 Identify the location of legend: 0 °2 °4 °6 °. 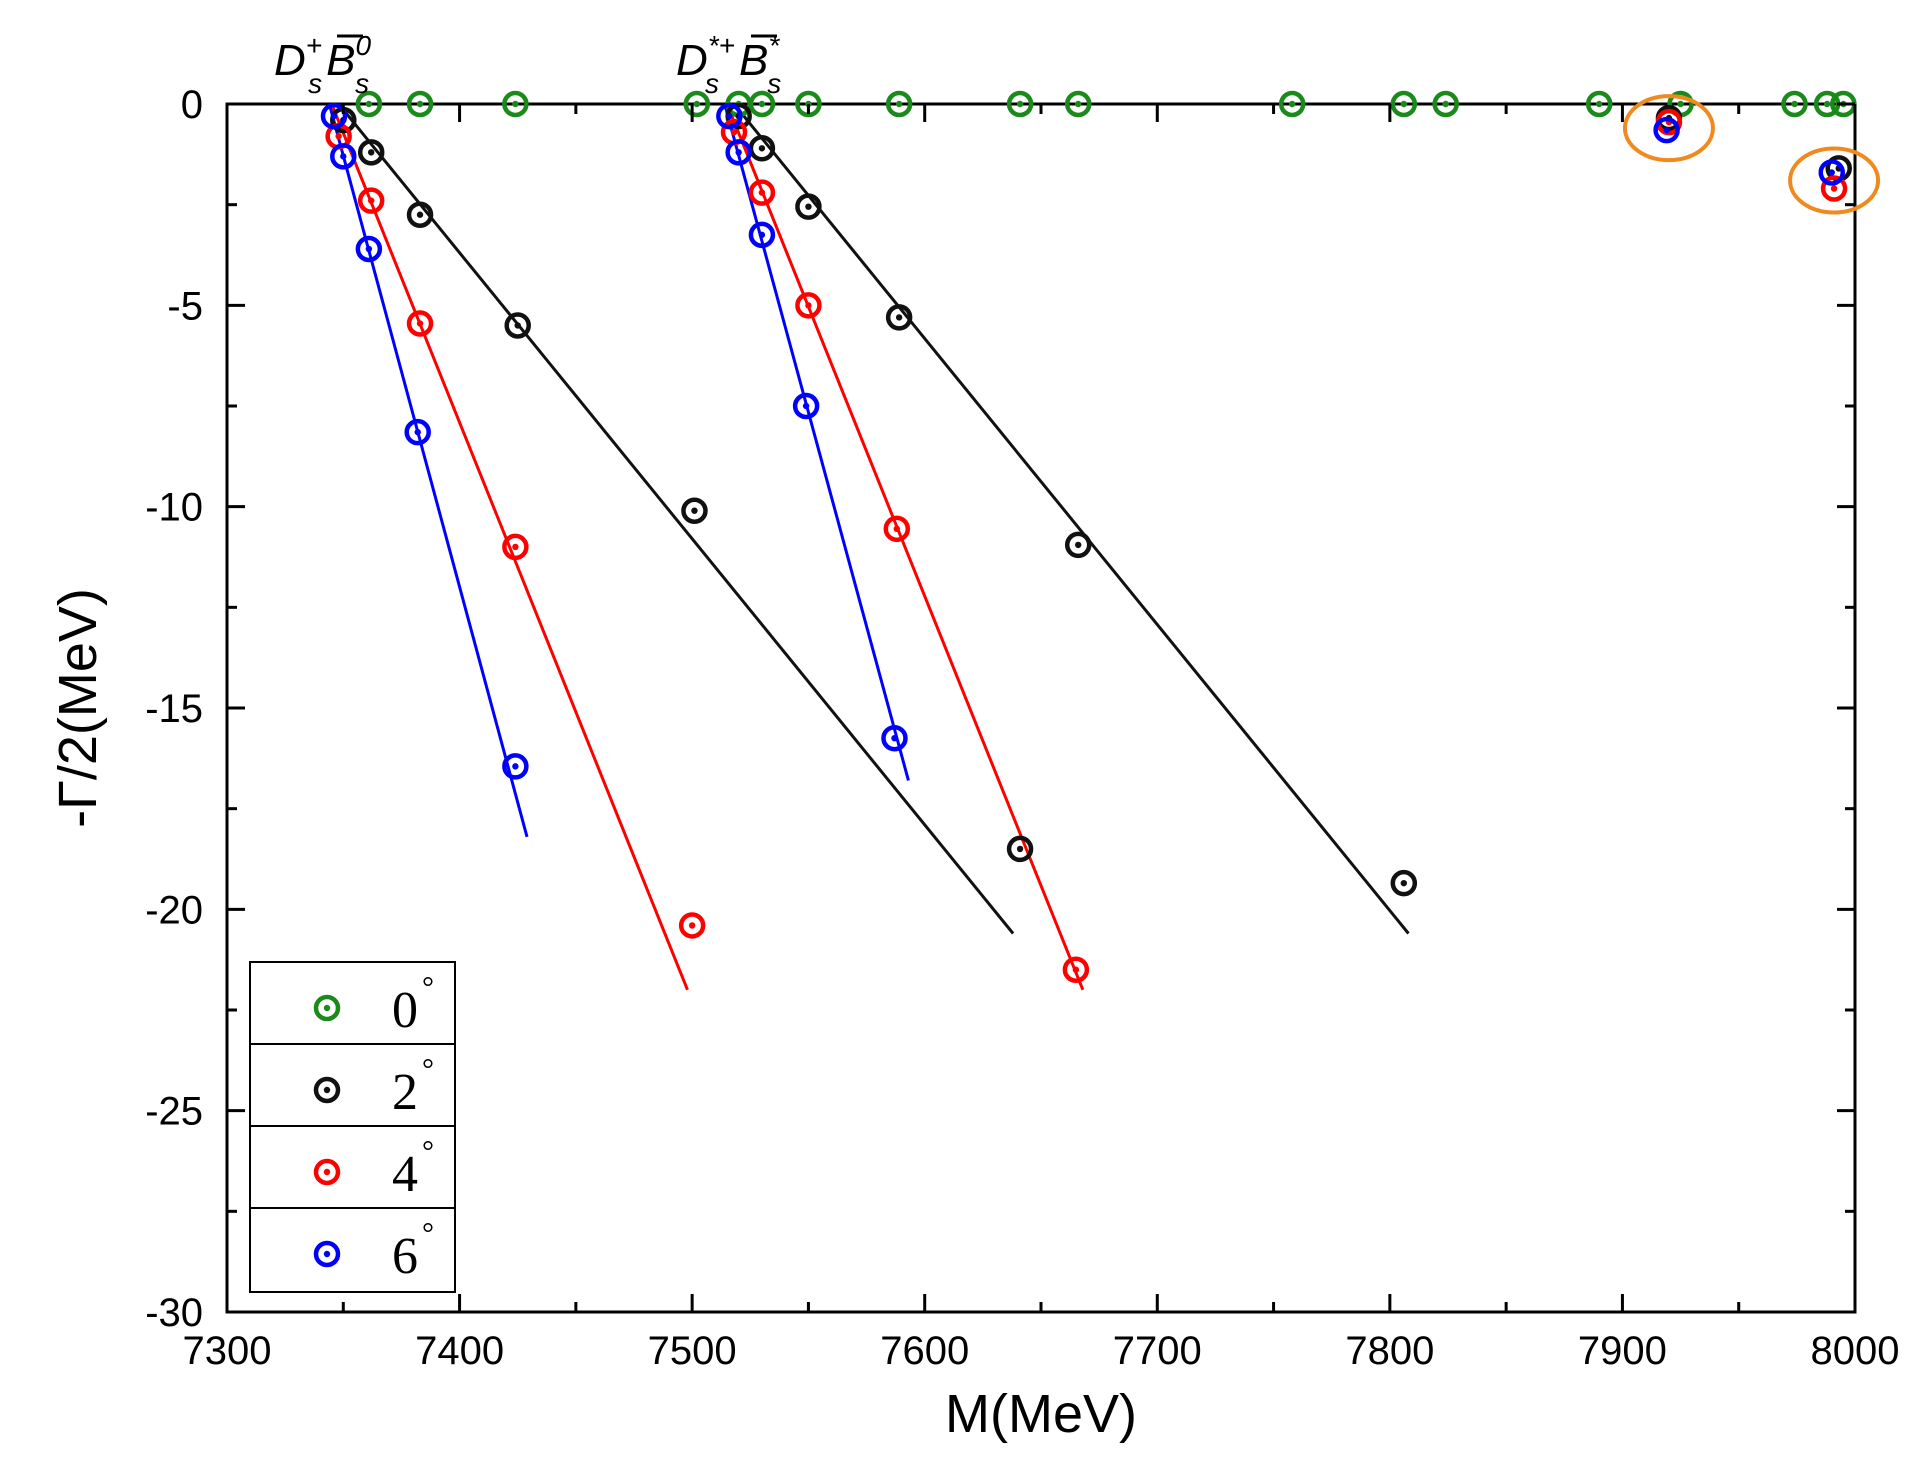
(352, 1127).